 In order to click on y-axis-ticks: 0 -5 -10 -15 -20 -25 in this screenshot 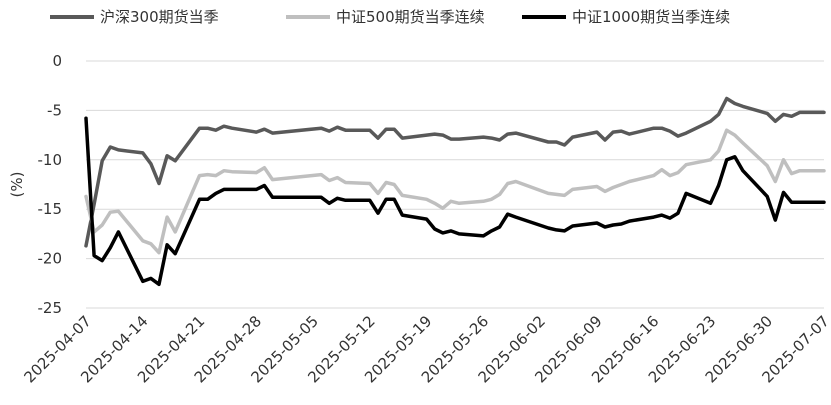, I will do `click(50, 184)`.